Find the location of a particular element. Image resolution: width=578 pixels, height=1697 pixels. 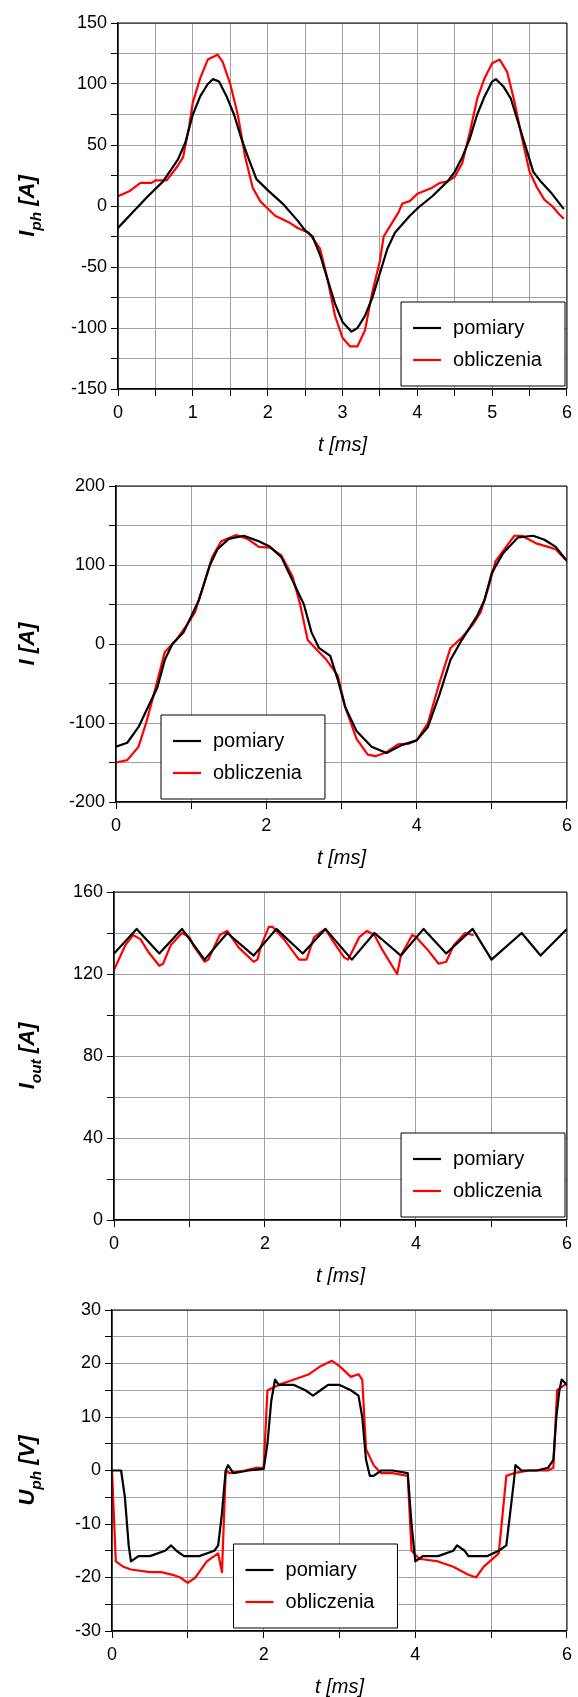

y-tick-label: 200 is located at coordinates (89, 484).